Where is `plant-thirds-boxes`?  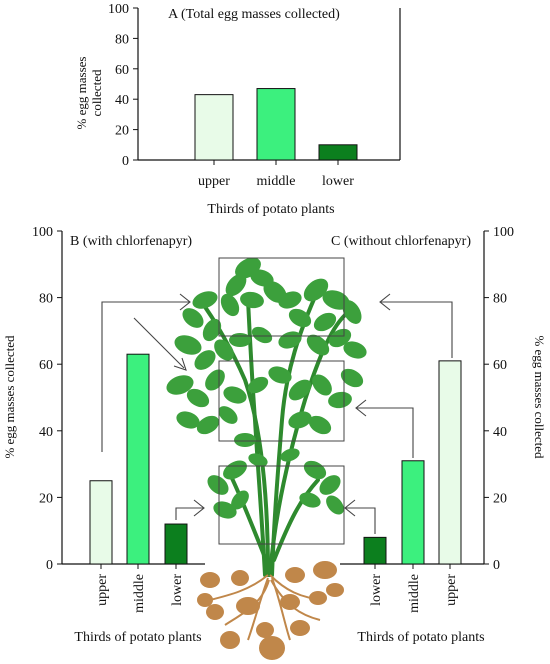
plant-thirds-boxes is located at coordinates (281, 401).